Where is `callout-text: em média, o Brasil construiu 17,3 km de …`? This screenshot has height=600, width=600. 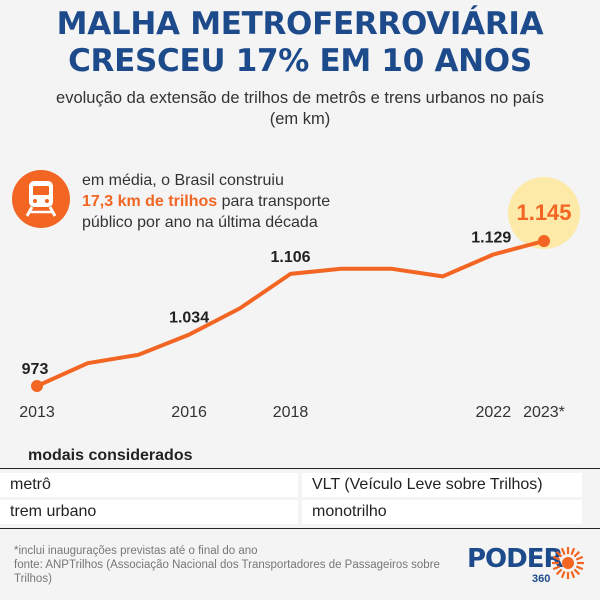 callout-text: em média, o Brasil construiu 17,3 km de … is located at coordinates (206, 201).